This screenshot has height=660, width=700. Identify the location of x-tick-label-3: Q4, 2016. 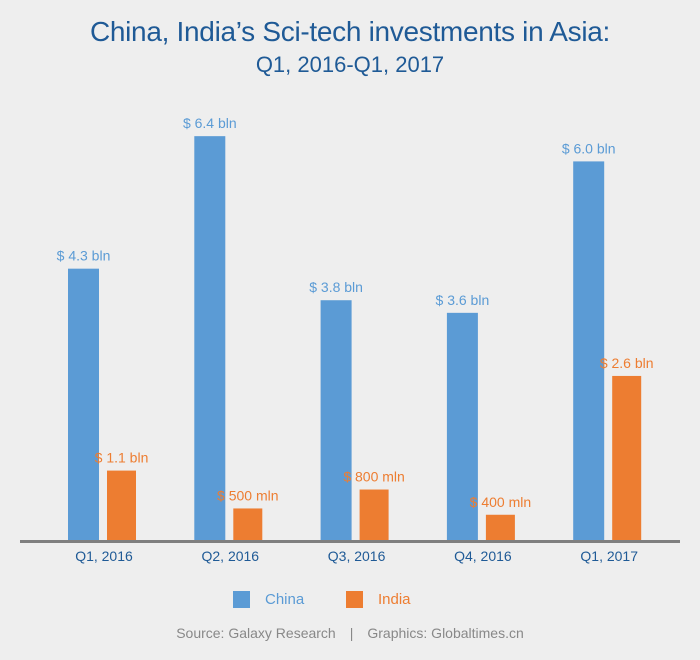
(483, 556).